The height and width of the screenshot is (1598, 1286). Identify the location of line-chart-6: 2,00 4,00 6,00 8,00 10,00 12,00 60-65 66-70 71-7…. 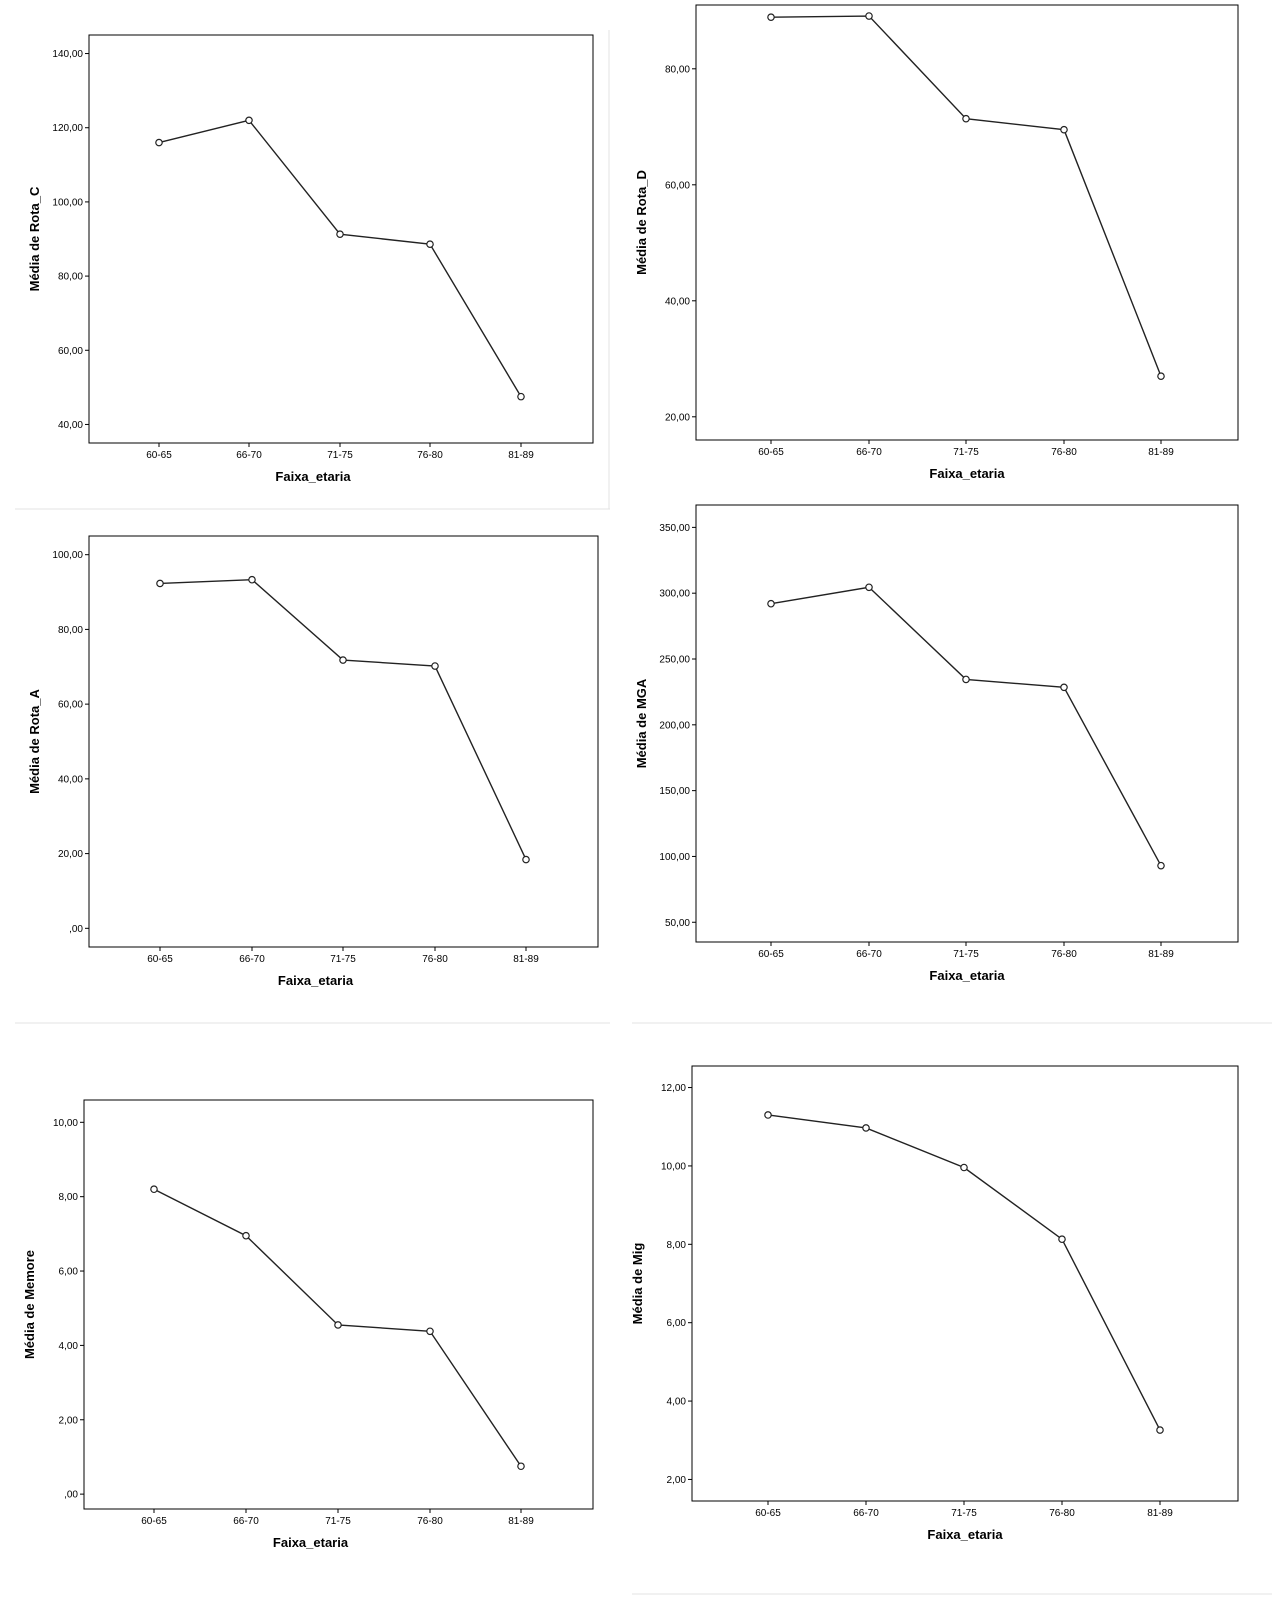
(934, 1303).